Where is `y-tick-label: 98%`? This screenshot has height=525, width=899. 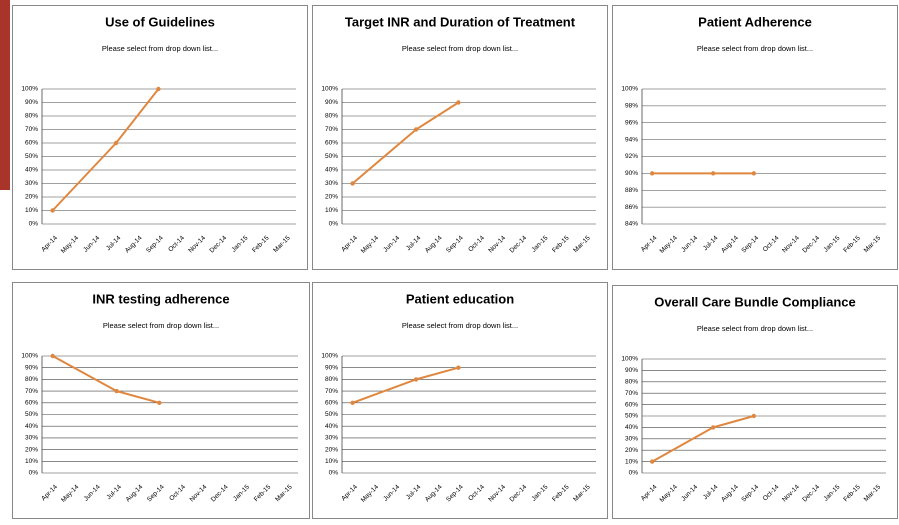
y-tick-label: 98% is located at coordinates (631, 106).